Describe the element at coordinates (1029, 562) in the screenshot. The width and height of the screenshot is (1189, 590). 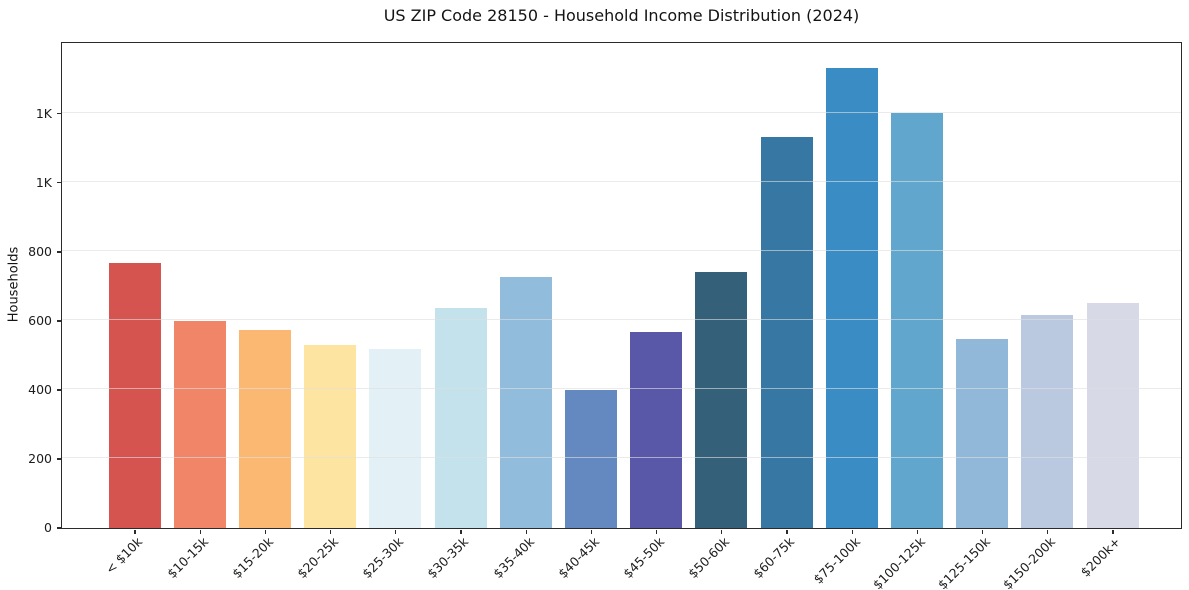
I see `x-tick-label: $150-200k` at that location.